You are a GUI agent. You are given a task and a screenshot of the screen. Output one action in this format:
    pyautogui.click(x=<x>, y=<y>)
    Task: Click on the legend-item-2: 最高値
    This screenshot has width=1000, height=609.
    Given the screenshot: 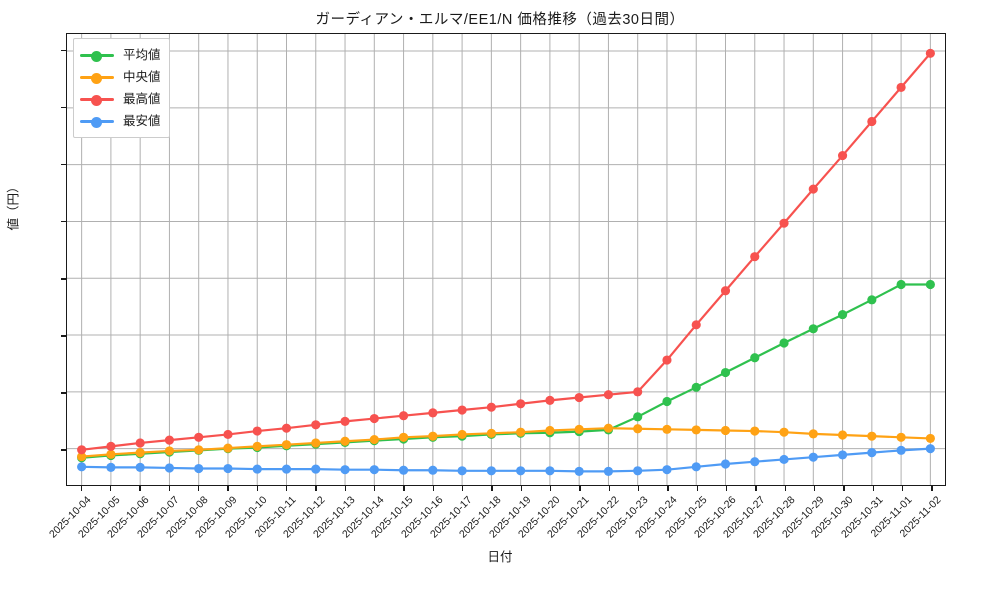 What is the action you would take?
    pyautogui.click(x=120, y=99)
    